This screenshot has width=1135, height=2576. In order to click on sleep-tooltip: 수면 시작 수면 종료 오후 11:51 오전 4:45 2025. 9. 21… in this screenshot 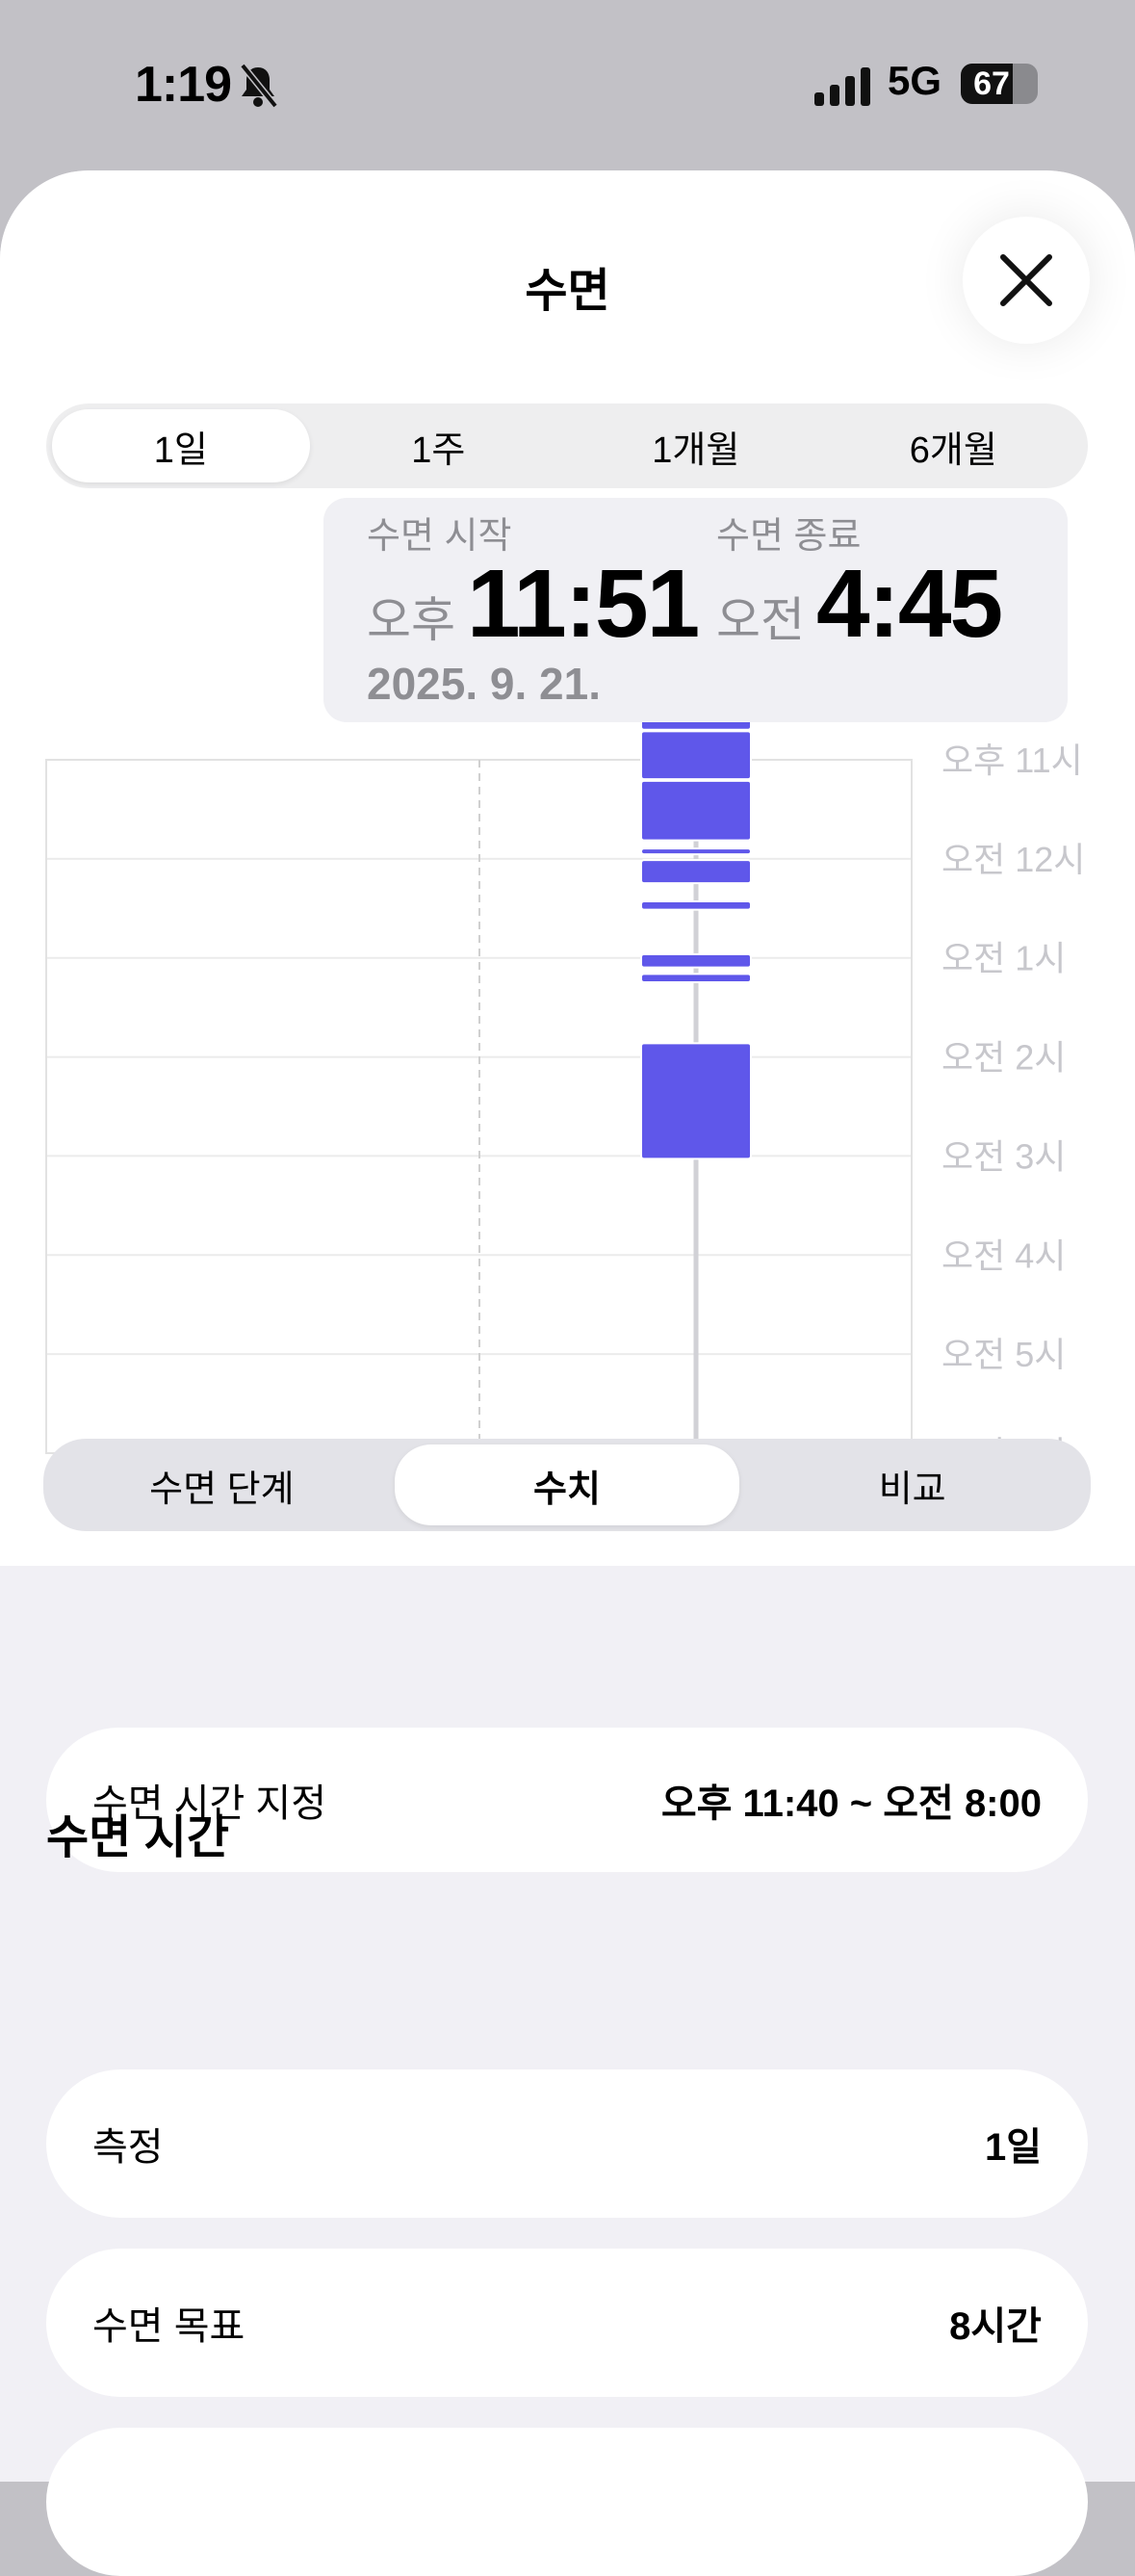, I will do `click(695, 610)`.